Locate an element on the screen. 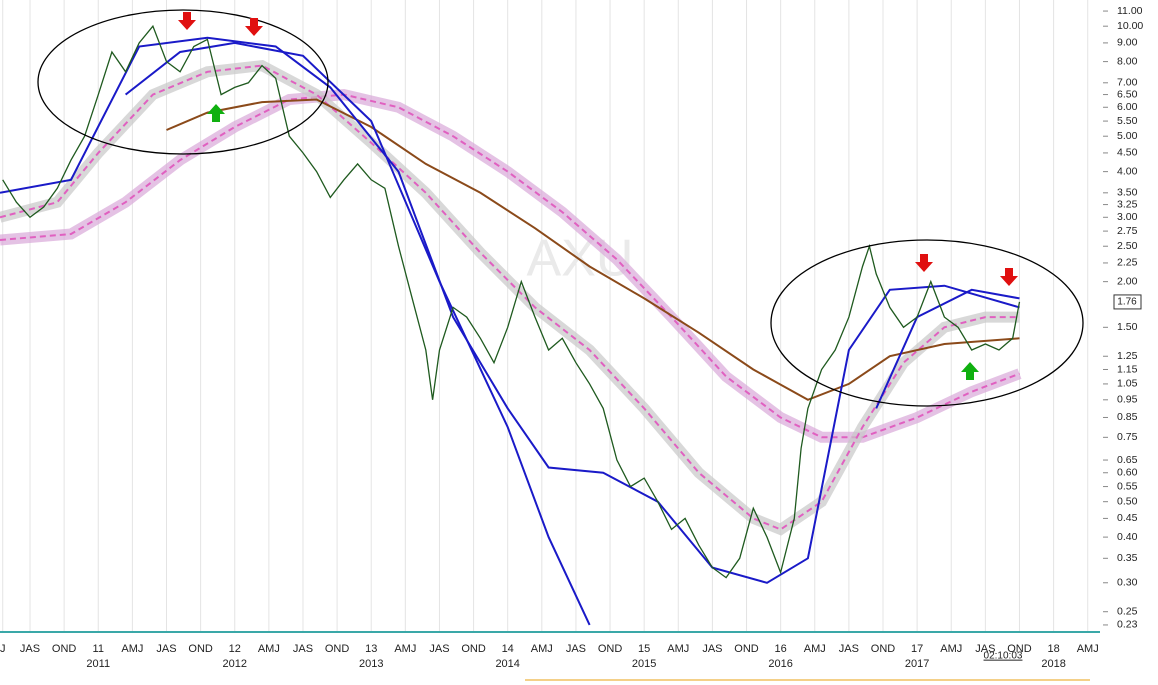 This screenshot has height=685, width=1158. y-tick-label: 4.50 is located at coordinates (1127, 153).